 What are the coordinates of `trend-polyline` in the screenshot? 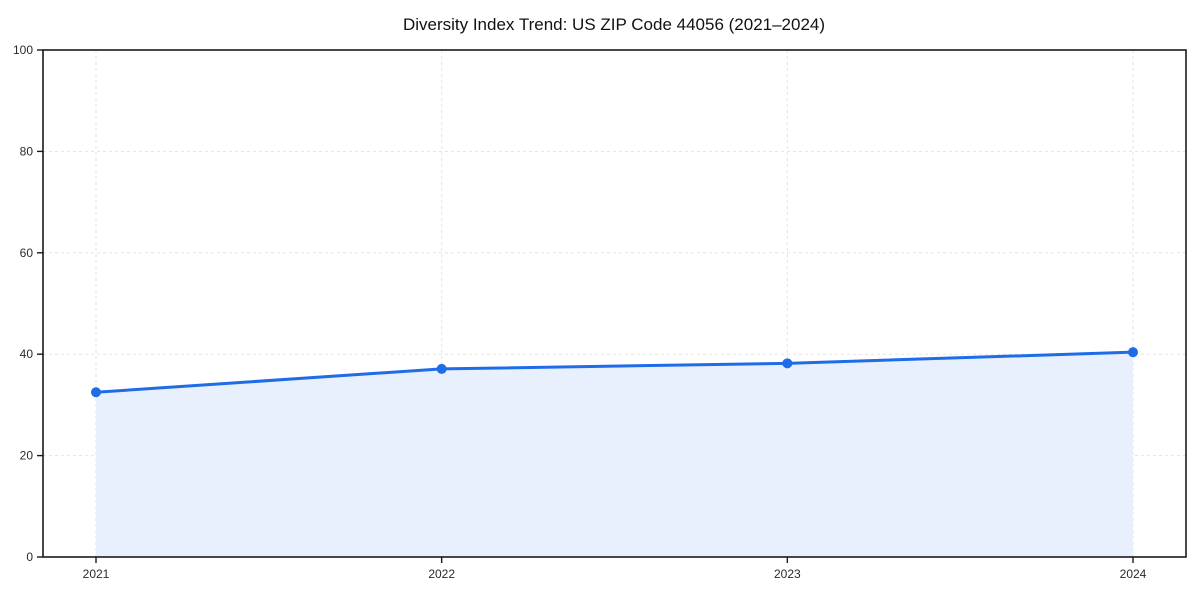 It's located at (614, 372).